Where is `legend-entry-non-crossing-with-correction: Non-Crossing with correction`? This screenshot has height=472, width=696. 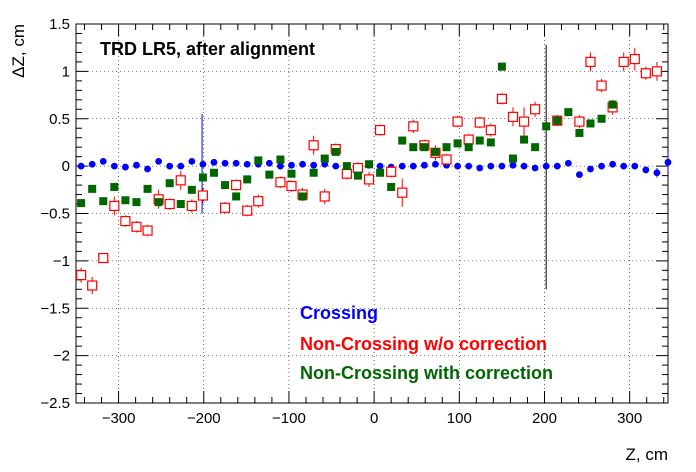
legend-entry-non-crossing-with-correction: Non-Crossing with correction is located at coordinates (426, 373).